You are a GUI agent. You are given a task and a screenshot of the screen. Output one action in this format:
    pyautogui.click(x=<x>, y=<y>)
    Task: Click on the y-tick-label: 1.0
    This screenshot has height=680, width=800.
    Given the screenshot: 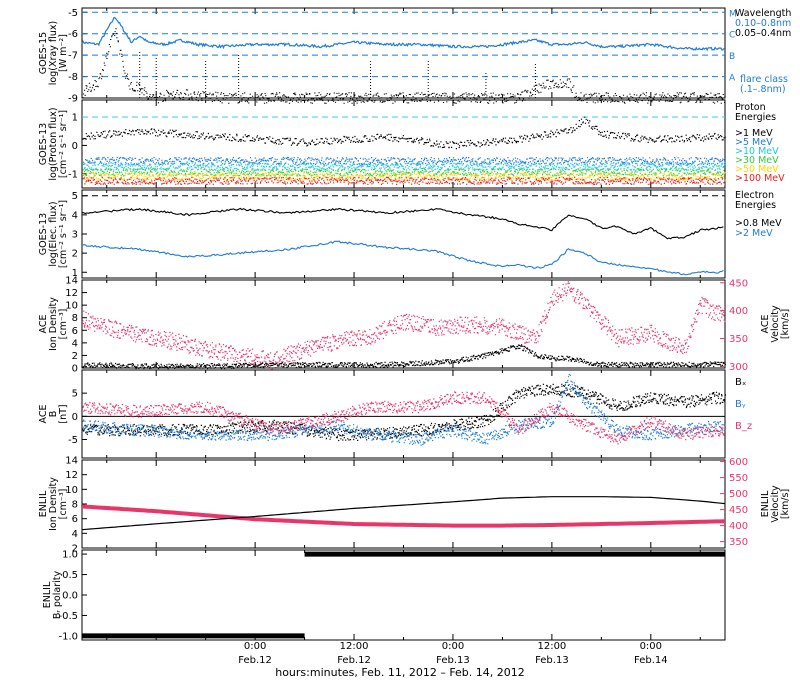 What is the action you would take?
    pyautogui.click(x=70, y=555)
    